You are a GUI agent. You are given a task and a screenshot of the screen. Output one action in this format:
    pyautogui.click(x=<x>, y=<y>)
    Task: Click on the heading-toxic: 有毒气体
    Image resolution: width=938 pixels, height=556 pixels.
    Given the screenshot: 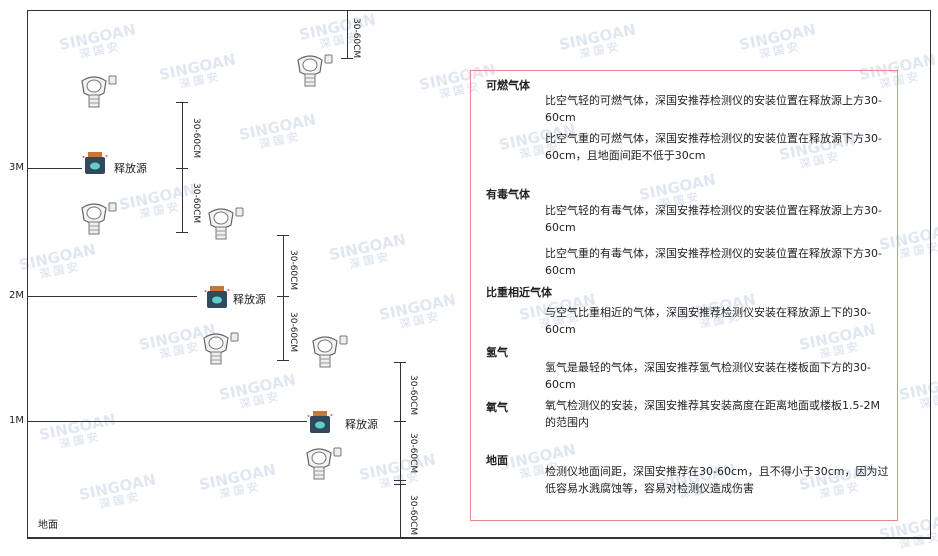 What is the action you would take?
    pyautogui.click(x=508, y=194)
    